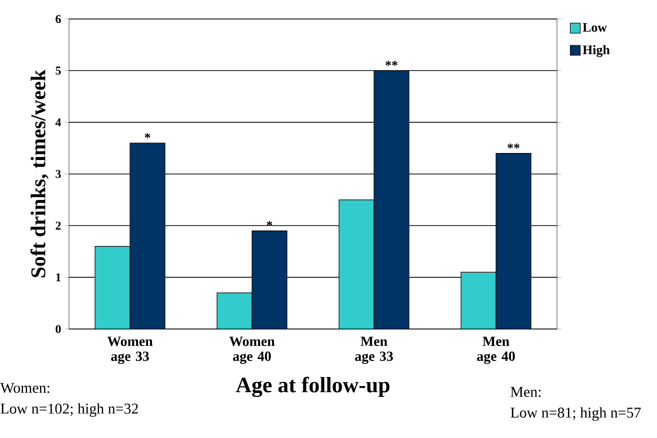 This screenshot has width=657, height=438. What do you see at coordinates (58, 122) in the screenshot?
I see `y-tick-label: 4` at bounding box center [58, 122].